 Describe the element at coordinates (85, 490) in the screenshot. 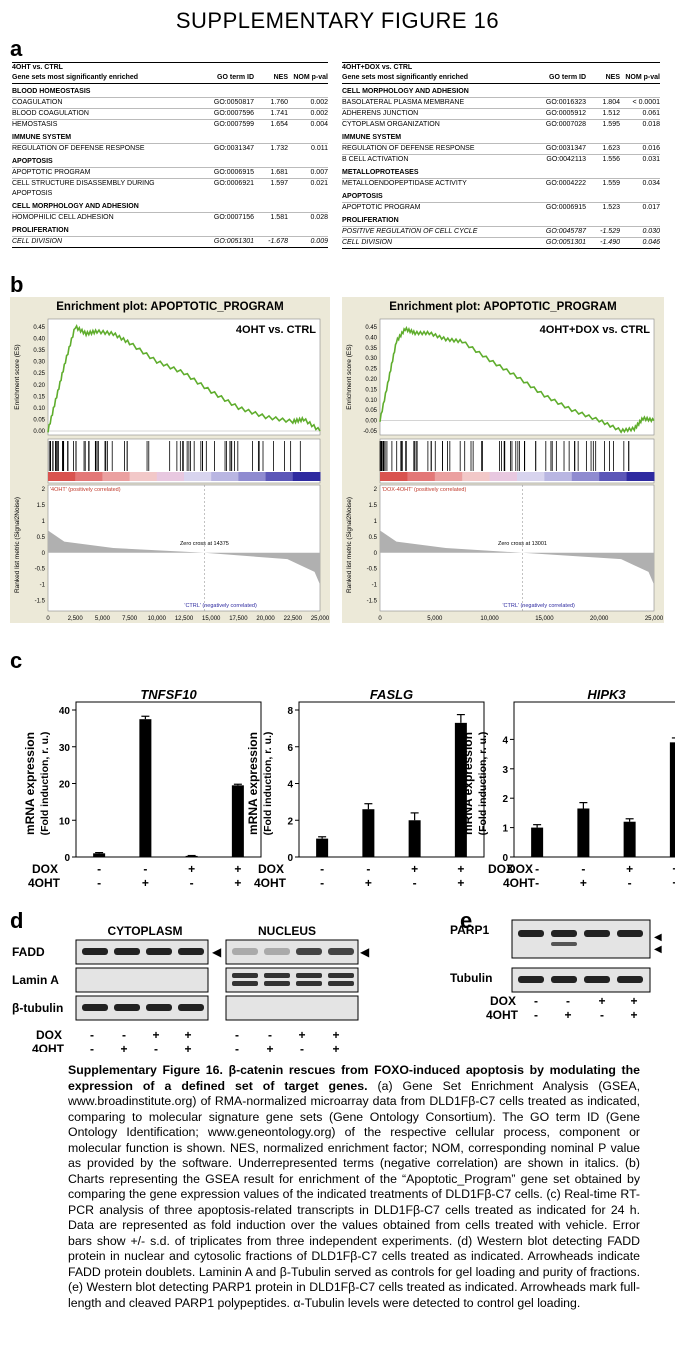

I see `positive-label: '4OHT' (positively correlated)` at that location.